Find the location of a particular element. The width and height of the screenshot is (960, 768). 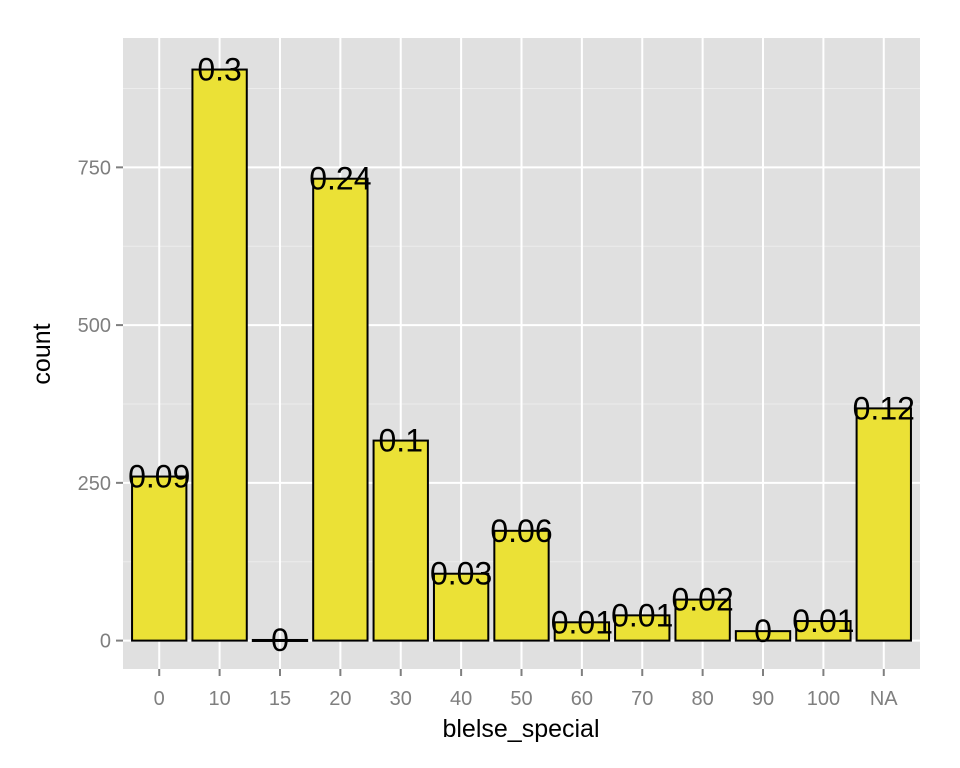

x-tick-label: 80 is located at coordinates (703, 699).